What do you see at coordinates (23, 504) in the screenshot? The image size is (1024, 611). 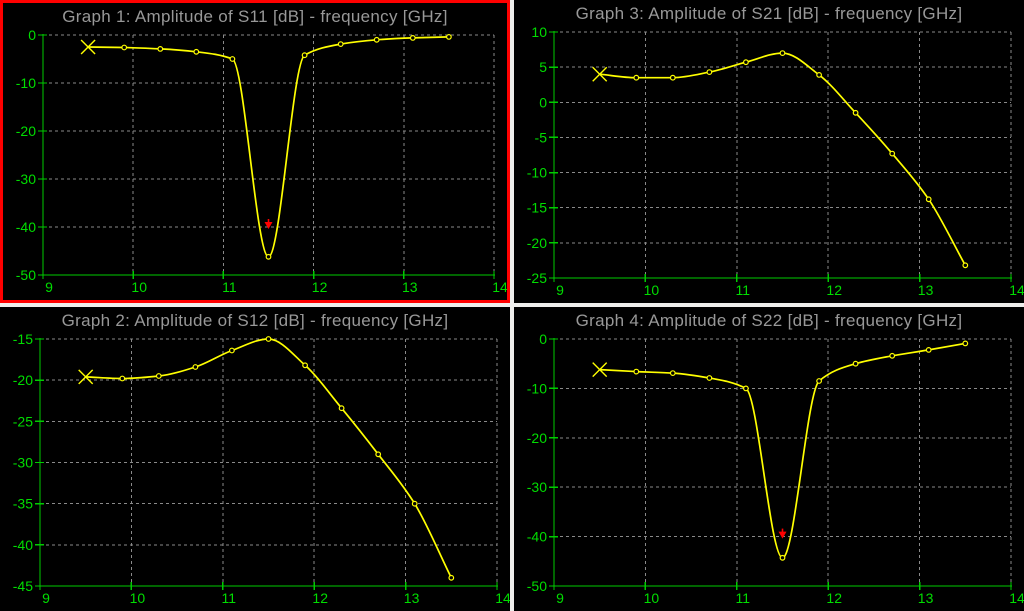 I see `y-tick-label: -35` at bounding box center [23, 504].